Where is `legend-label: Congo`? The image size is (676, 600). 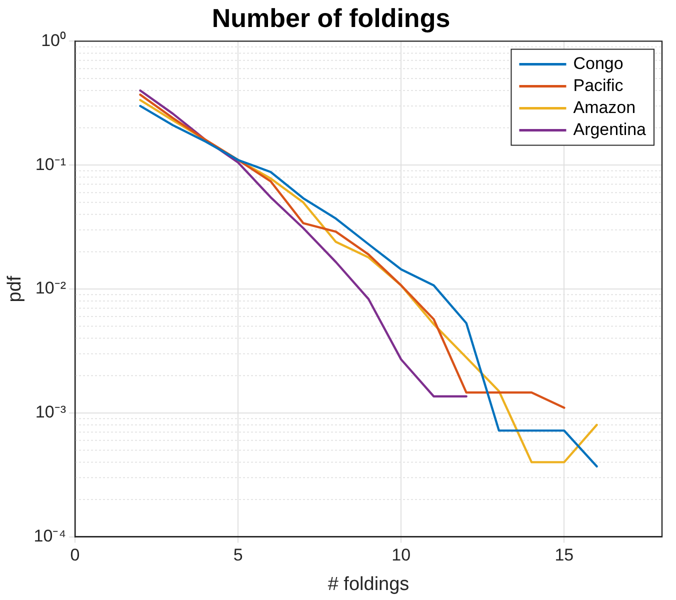
legend-label: Congo is located at coordinates (598, 63).